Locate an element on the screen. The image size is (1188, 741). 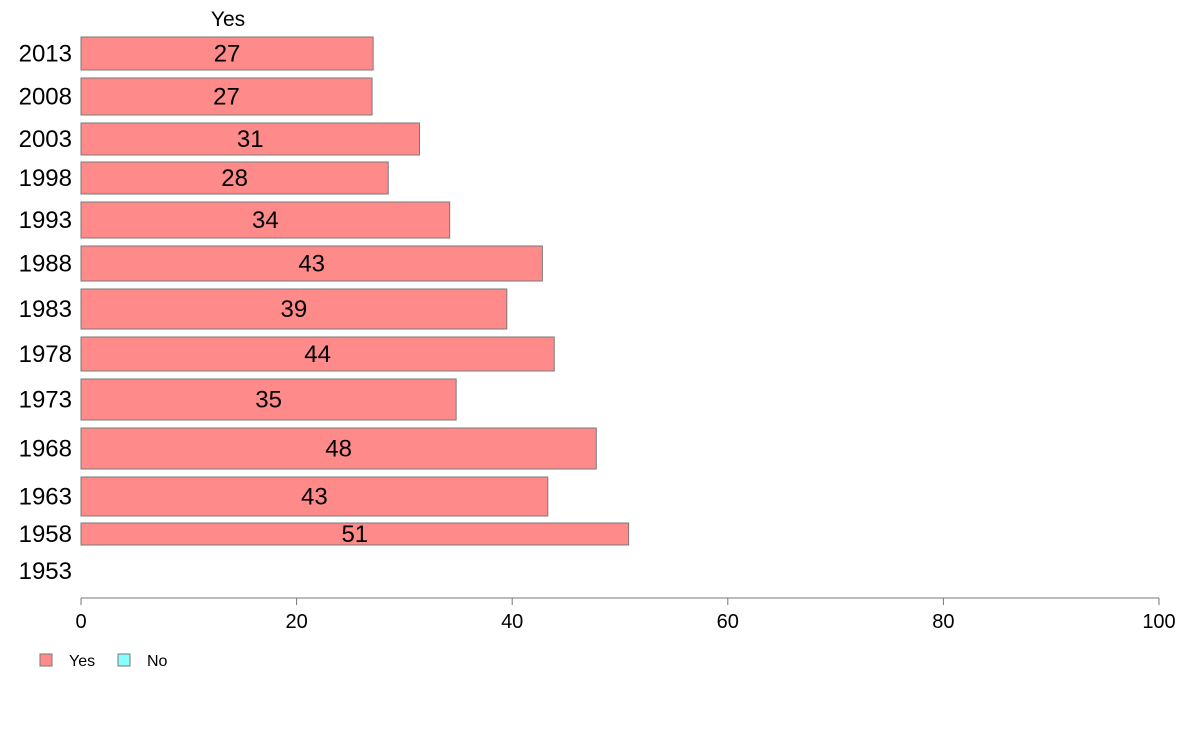
bar-value-label: 34 is located at coordinates (265, 220).